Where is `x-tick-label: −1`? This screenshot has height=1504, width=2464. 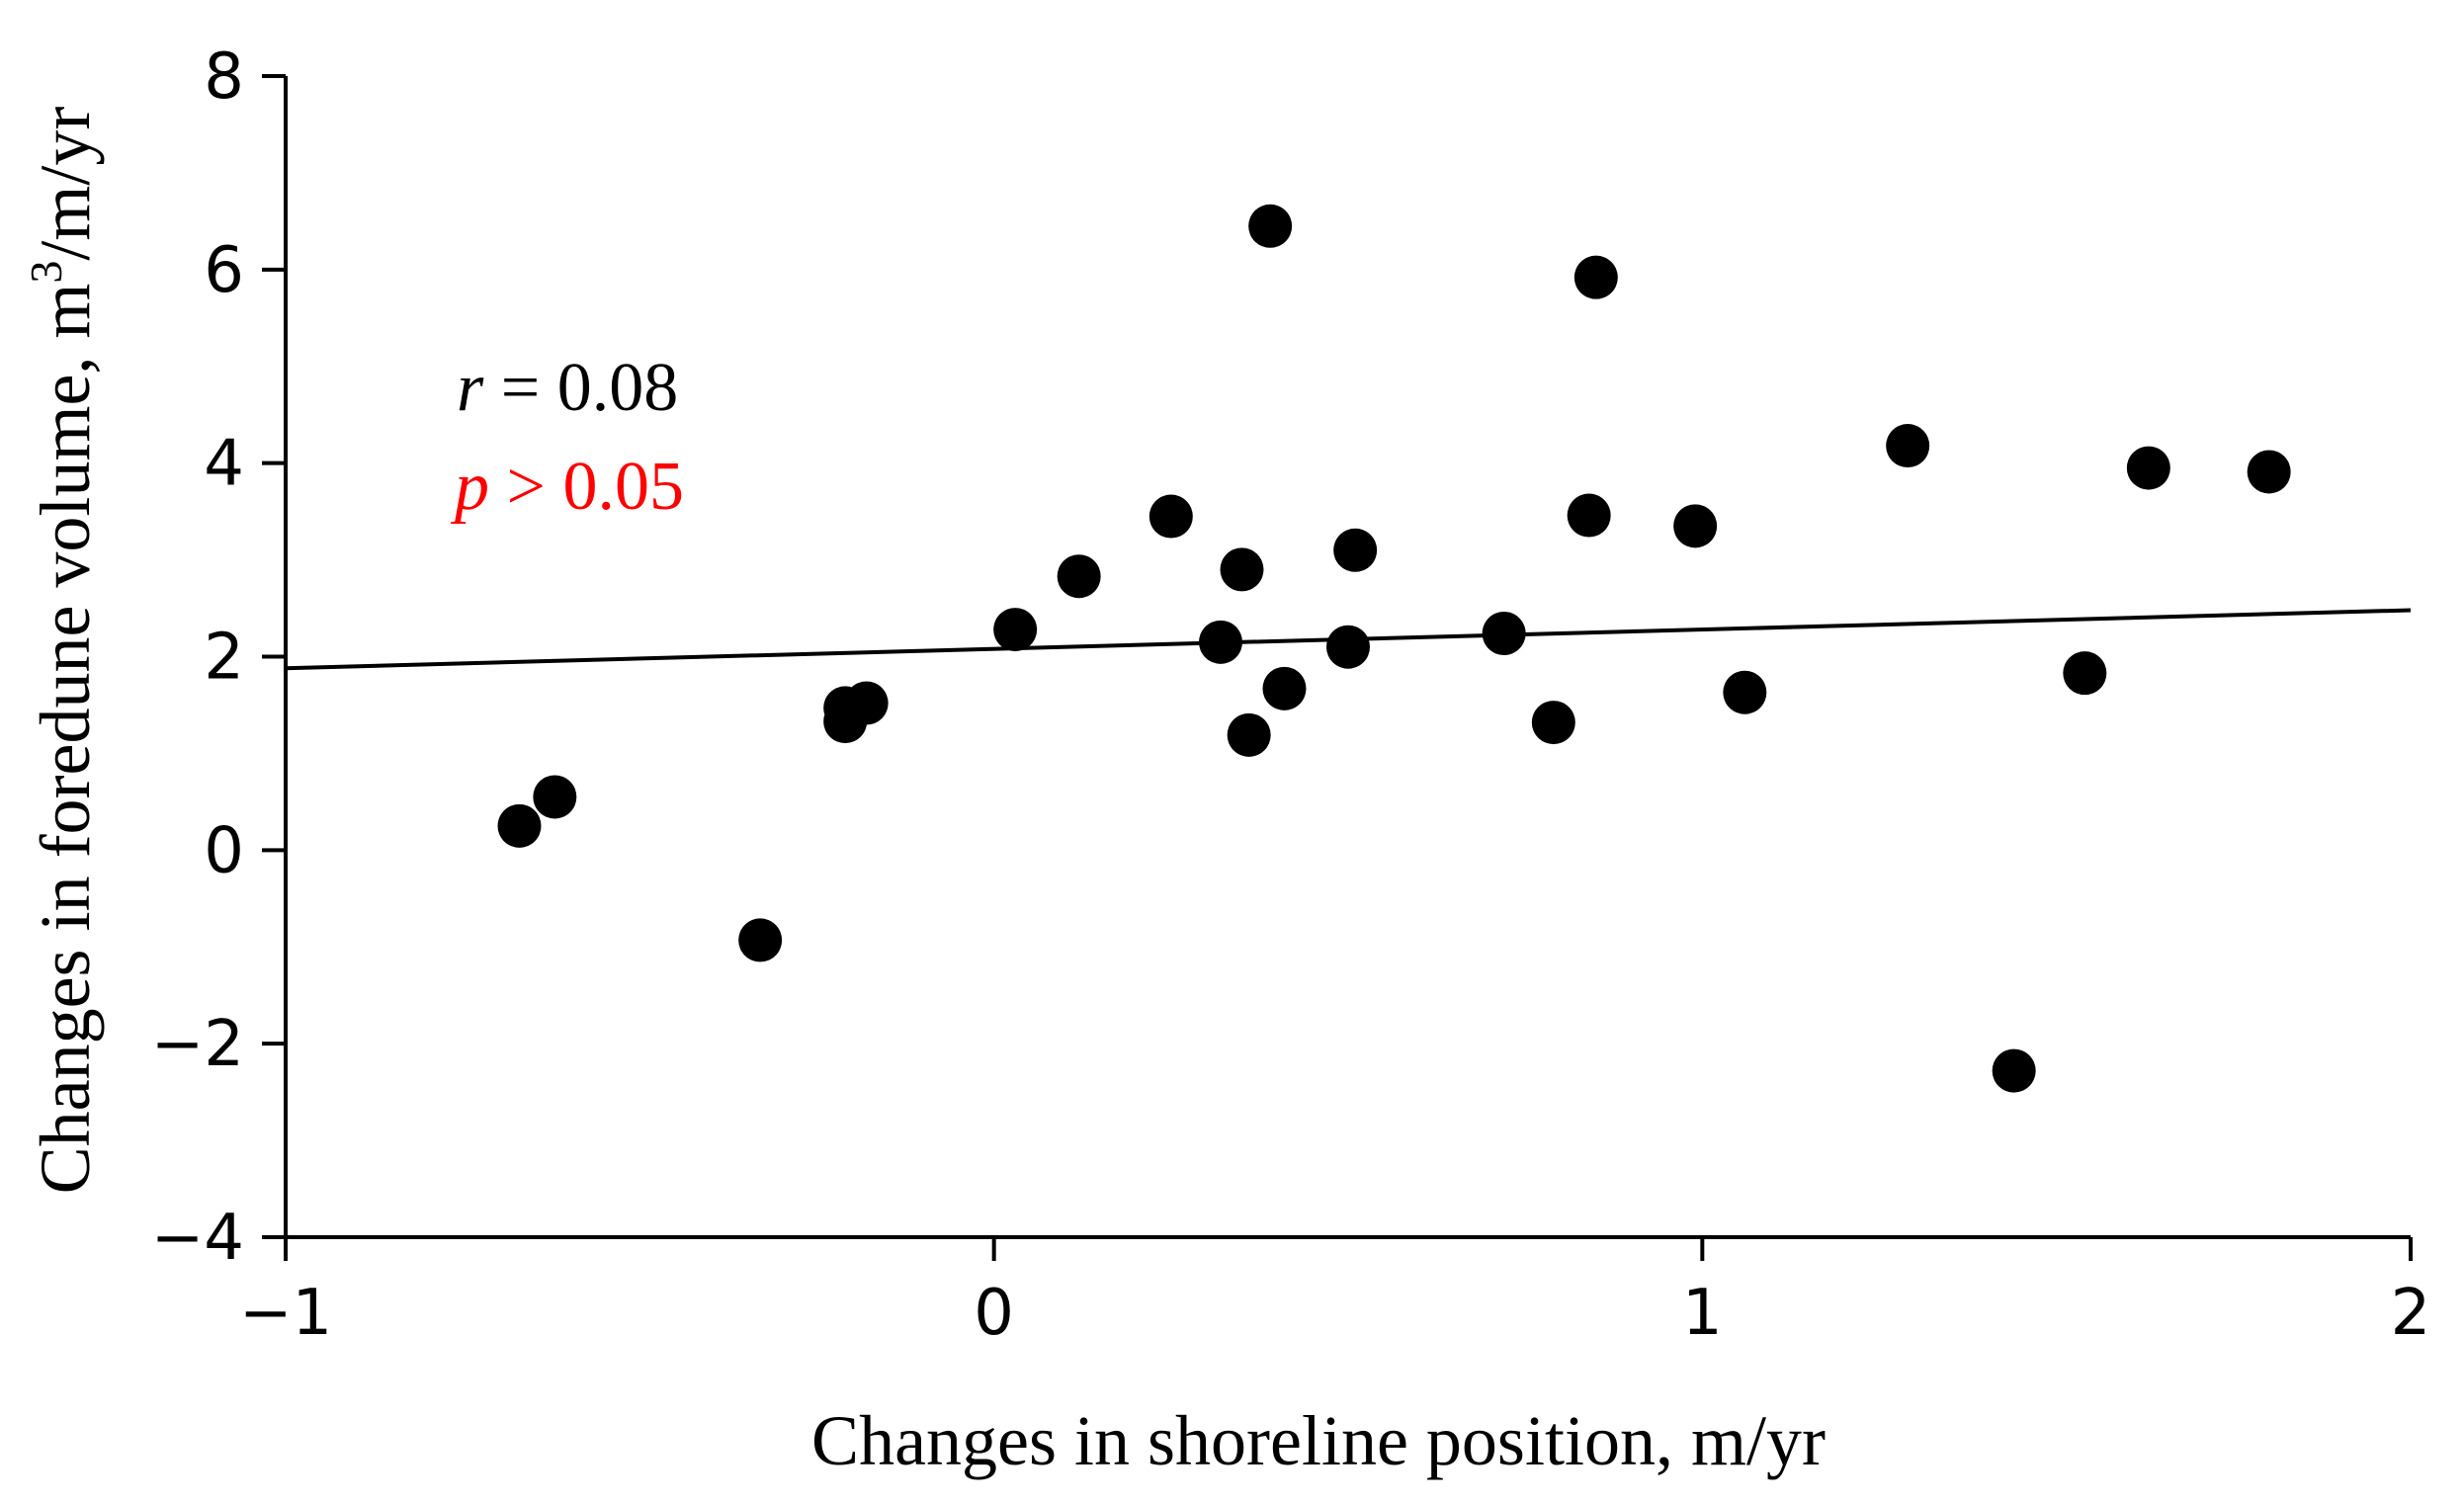 x-tick-label: −1 is located at coordinates (286, 1313).